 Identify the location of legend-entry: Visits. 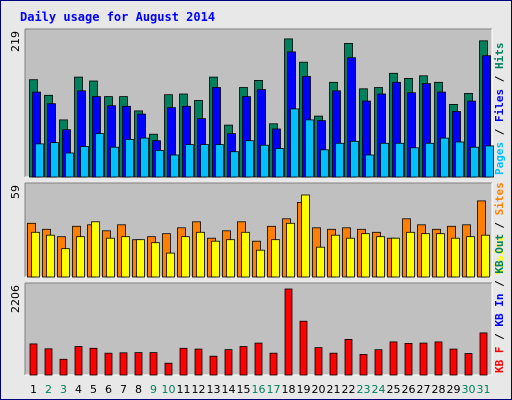
(499, 255).